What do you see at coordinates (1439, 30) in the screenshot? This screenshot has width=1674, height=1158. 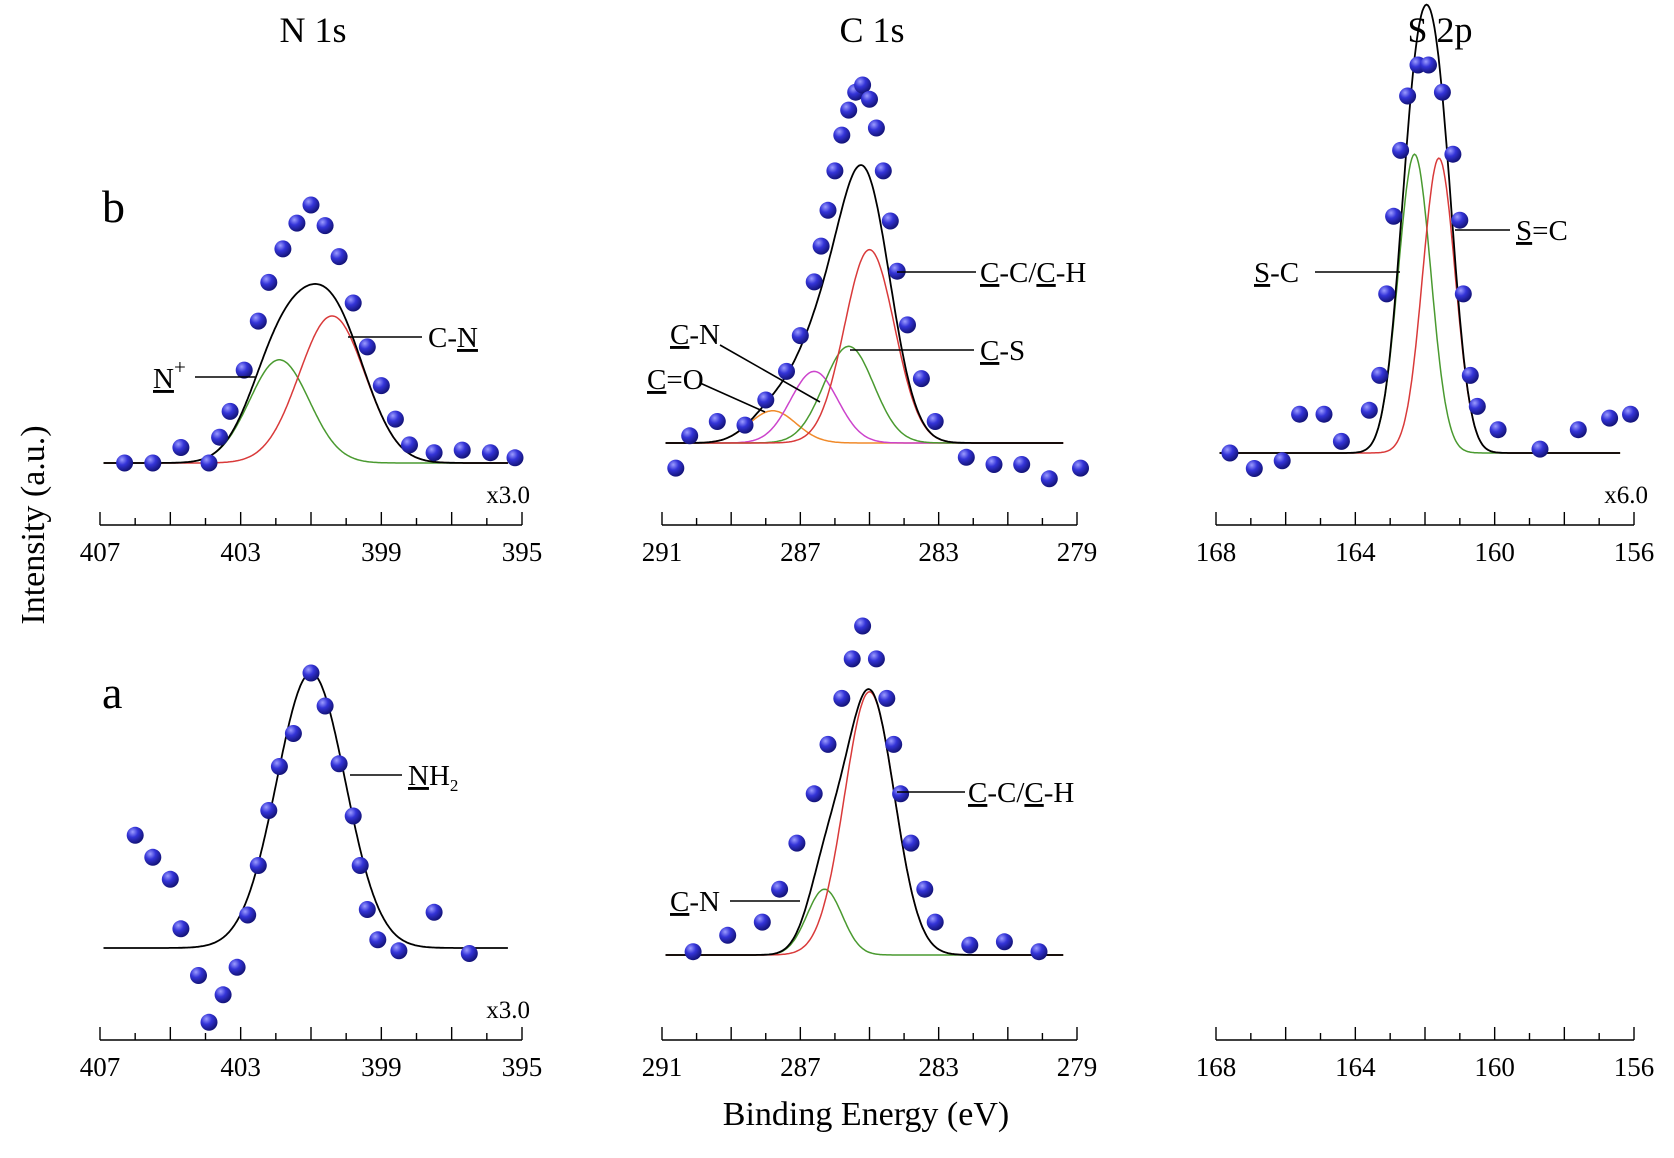 I see `column-title-s2p: S 2p` at bounding box center [1439, 30].